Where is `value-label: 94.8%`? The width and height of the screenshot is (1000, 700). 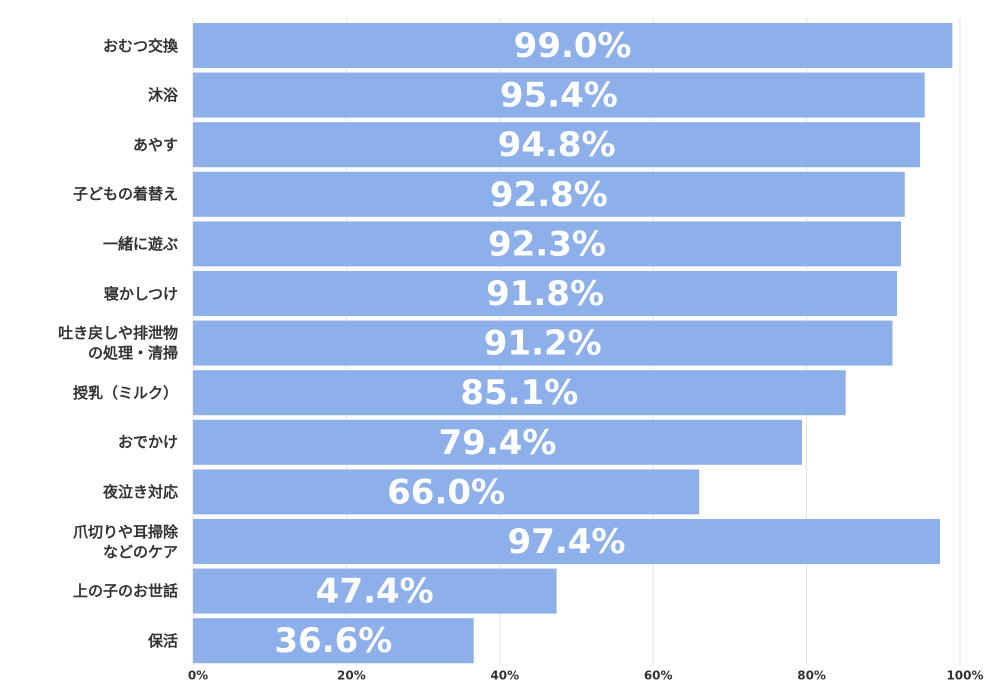
value-label: 94.8% is located at coordinates (557, 145).